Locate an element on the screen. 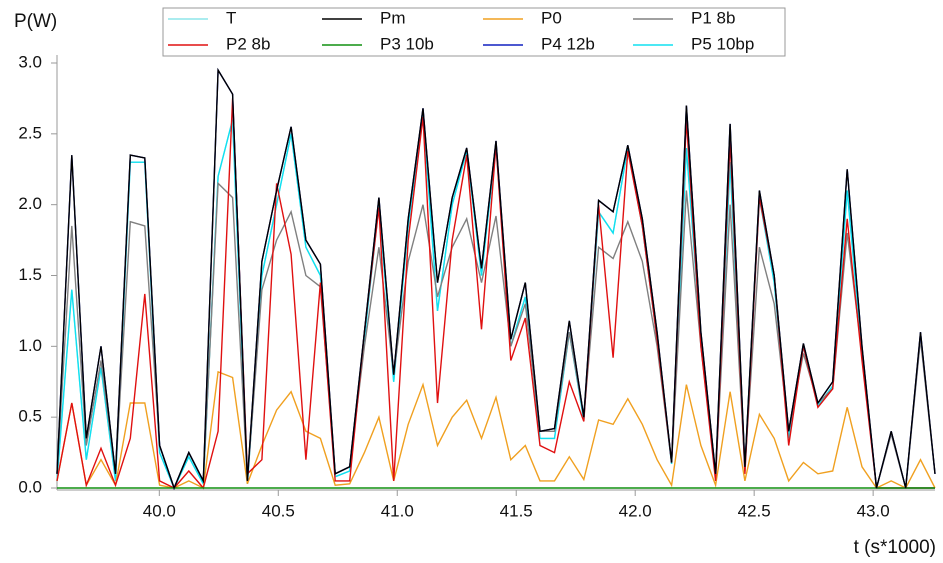 The height and width of the screenshot is (563, 943). legend-label: P3 10b is located at coordinates (407, 43).